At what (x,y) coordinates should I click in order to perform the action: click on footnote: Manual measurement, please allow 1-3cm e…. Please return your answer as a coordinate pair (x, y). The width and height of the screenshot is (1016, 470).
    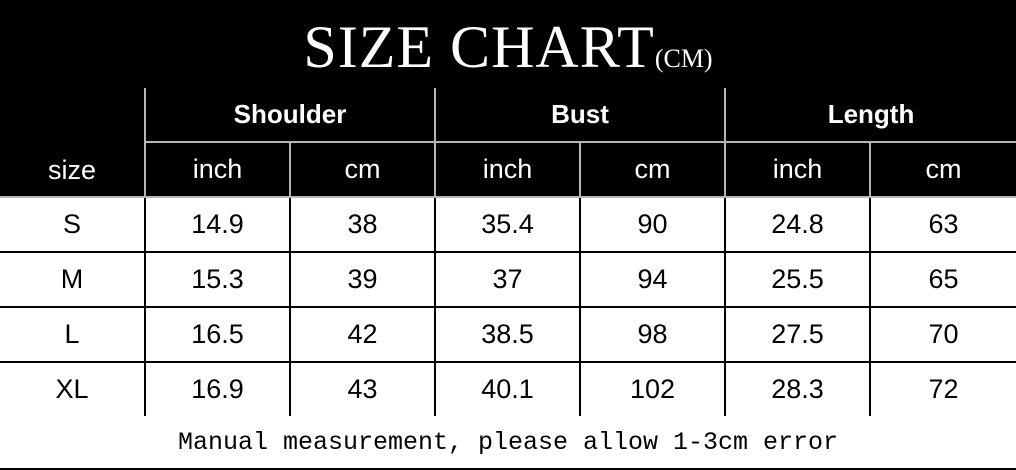
    Looking at the image, I should click on (508, 443).